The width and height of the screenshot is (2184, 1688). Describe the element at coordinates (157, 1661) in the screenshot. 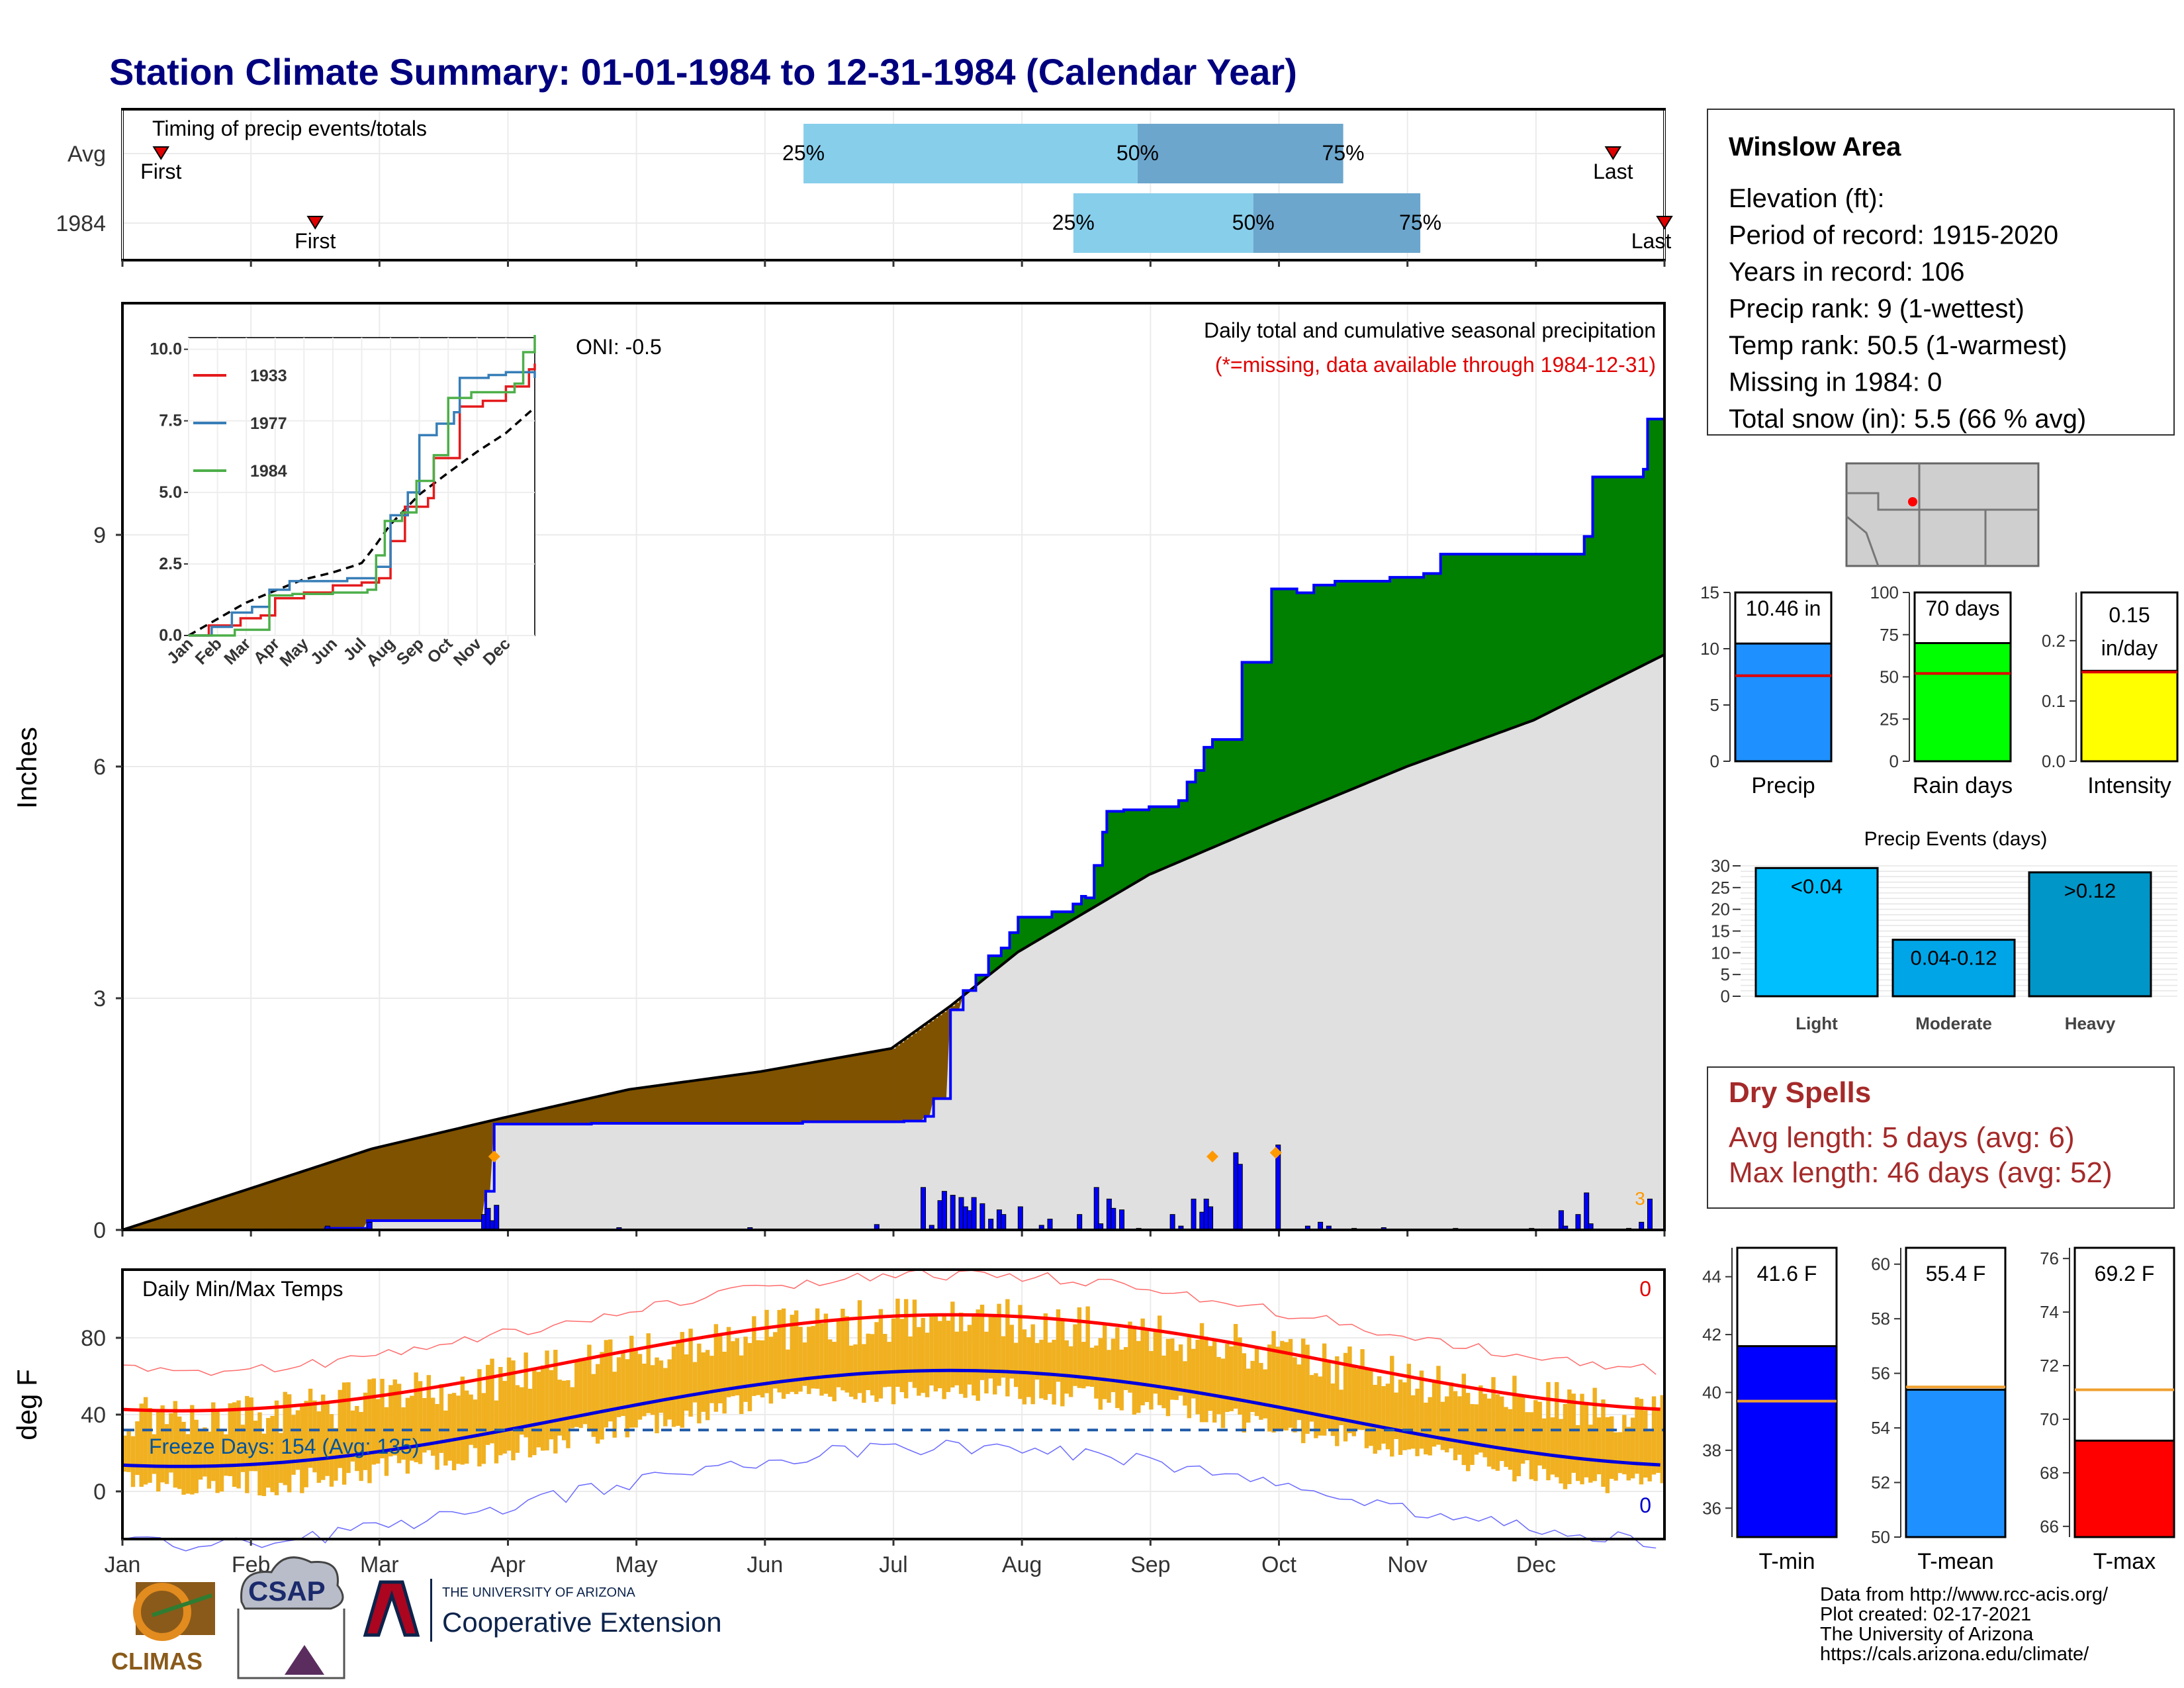

I see `climas-logo-text: CLIMAS` at that location.